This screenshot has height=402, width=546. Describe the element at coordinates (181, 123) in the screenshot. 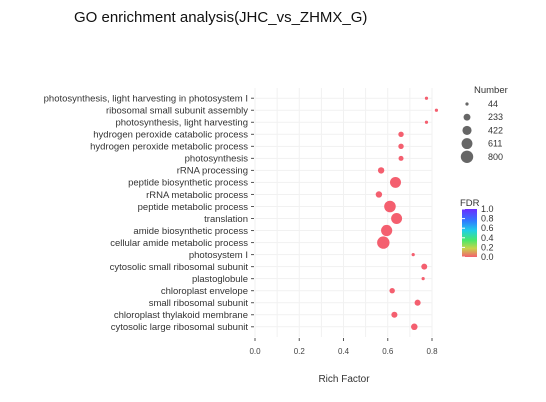

I see `y-tick-label: photosynthesis, light harvesting` at that location.